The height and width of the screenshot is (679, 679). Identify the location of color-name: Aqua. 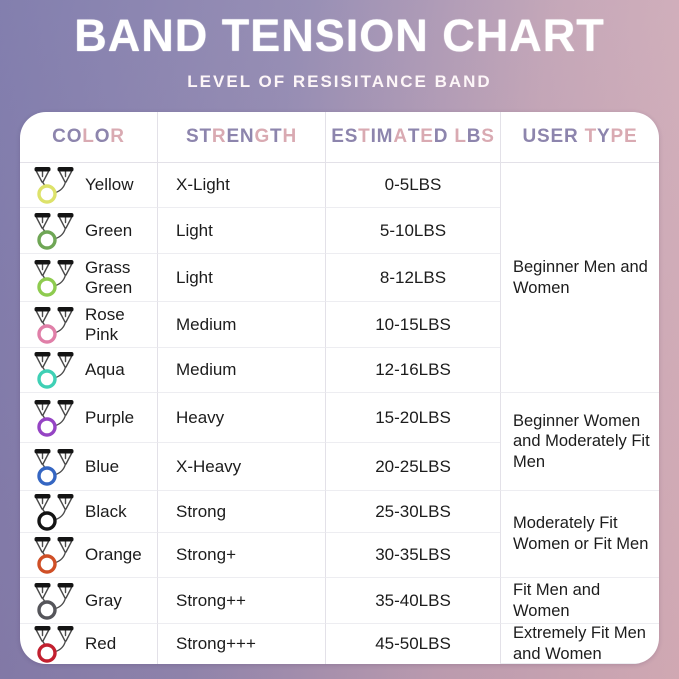
(105, 370).